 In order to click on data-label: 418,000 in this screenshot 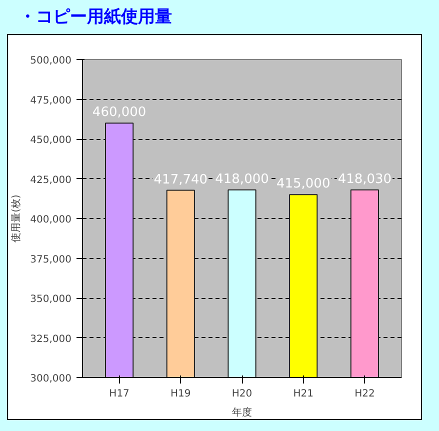, I will do `click(242, 179)`.